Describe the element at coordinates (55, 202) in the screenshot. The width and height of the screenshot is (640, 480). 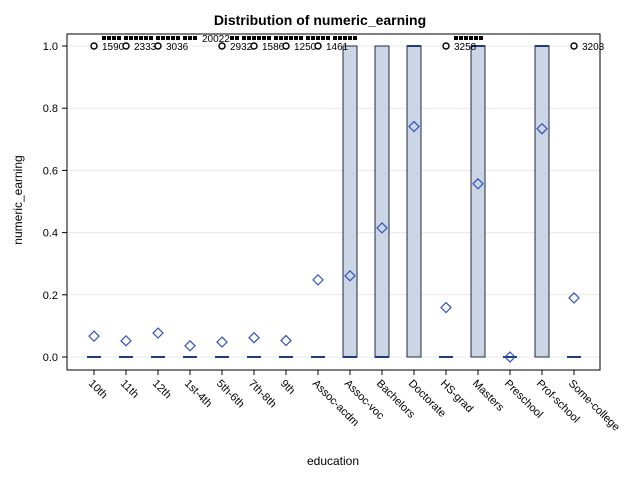
I see `y-axis-ticks: 0.0 0.2 0.4 0.6 0.8 1.0` at that location.